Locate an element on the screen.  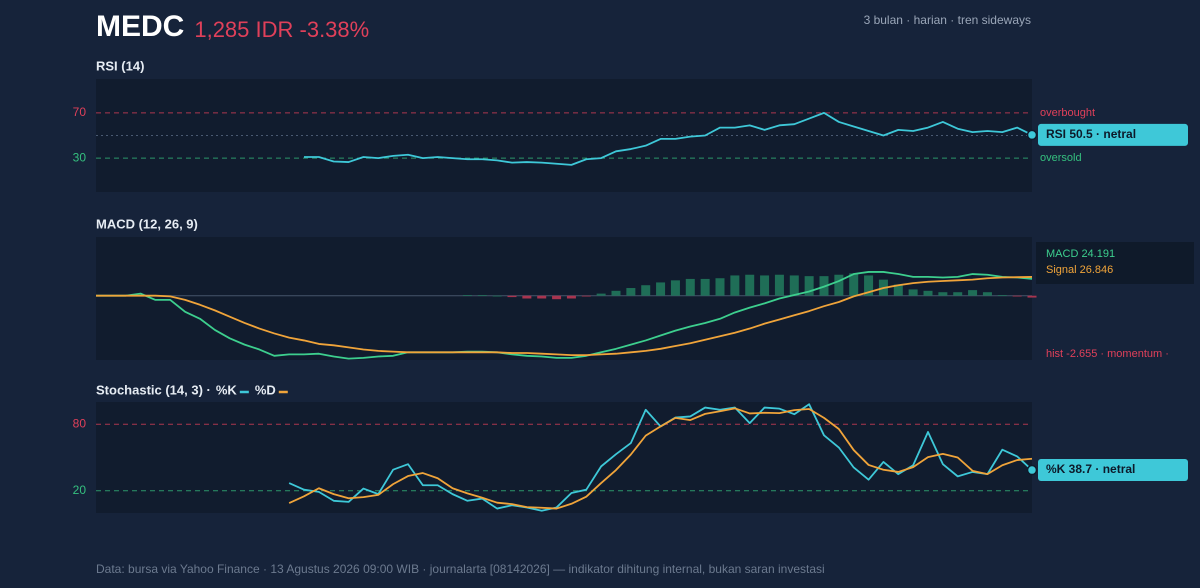
panel-title: RSI (14) is located at coordinates (120, 65).